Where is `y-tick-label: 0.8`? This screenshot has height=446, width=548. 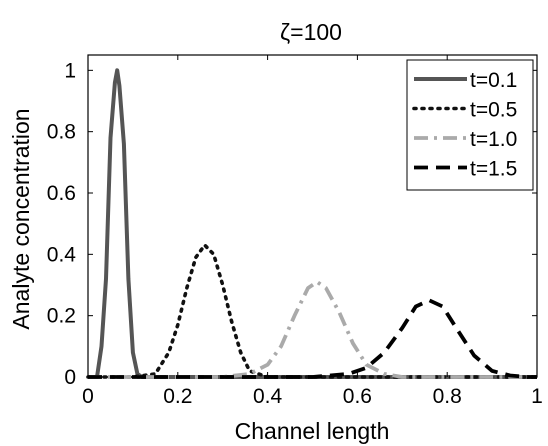 y-tick-label: 0.8 is located at coordinates (61, 132).